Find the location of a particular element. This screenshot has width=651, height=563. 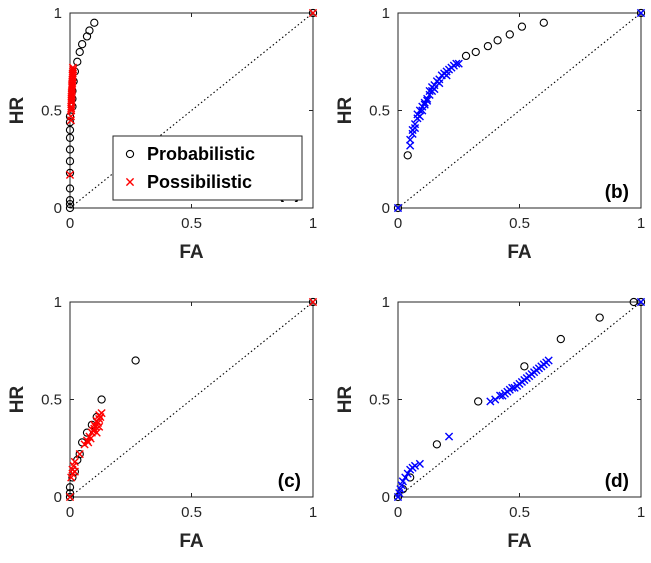

series-b-probabilistic is located at coordinates (519, 110).